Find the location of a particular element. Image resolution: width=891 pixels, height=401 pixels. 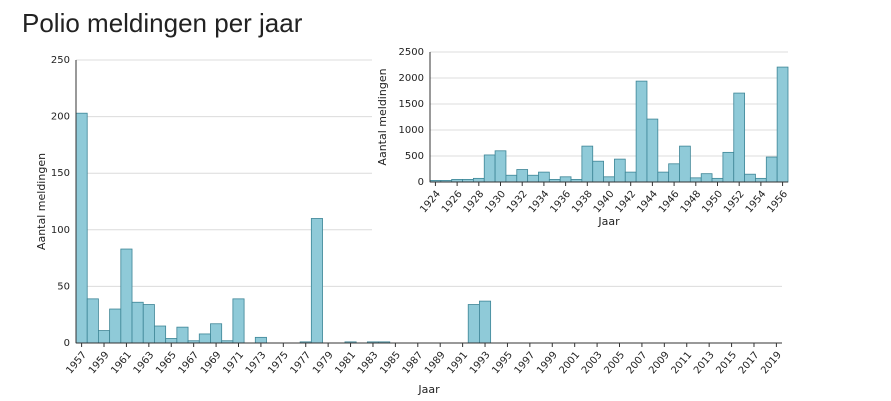

x-tick-label: 1983 is located at coordinates (368, 363).